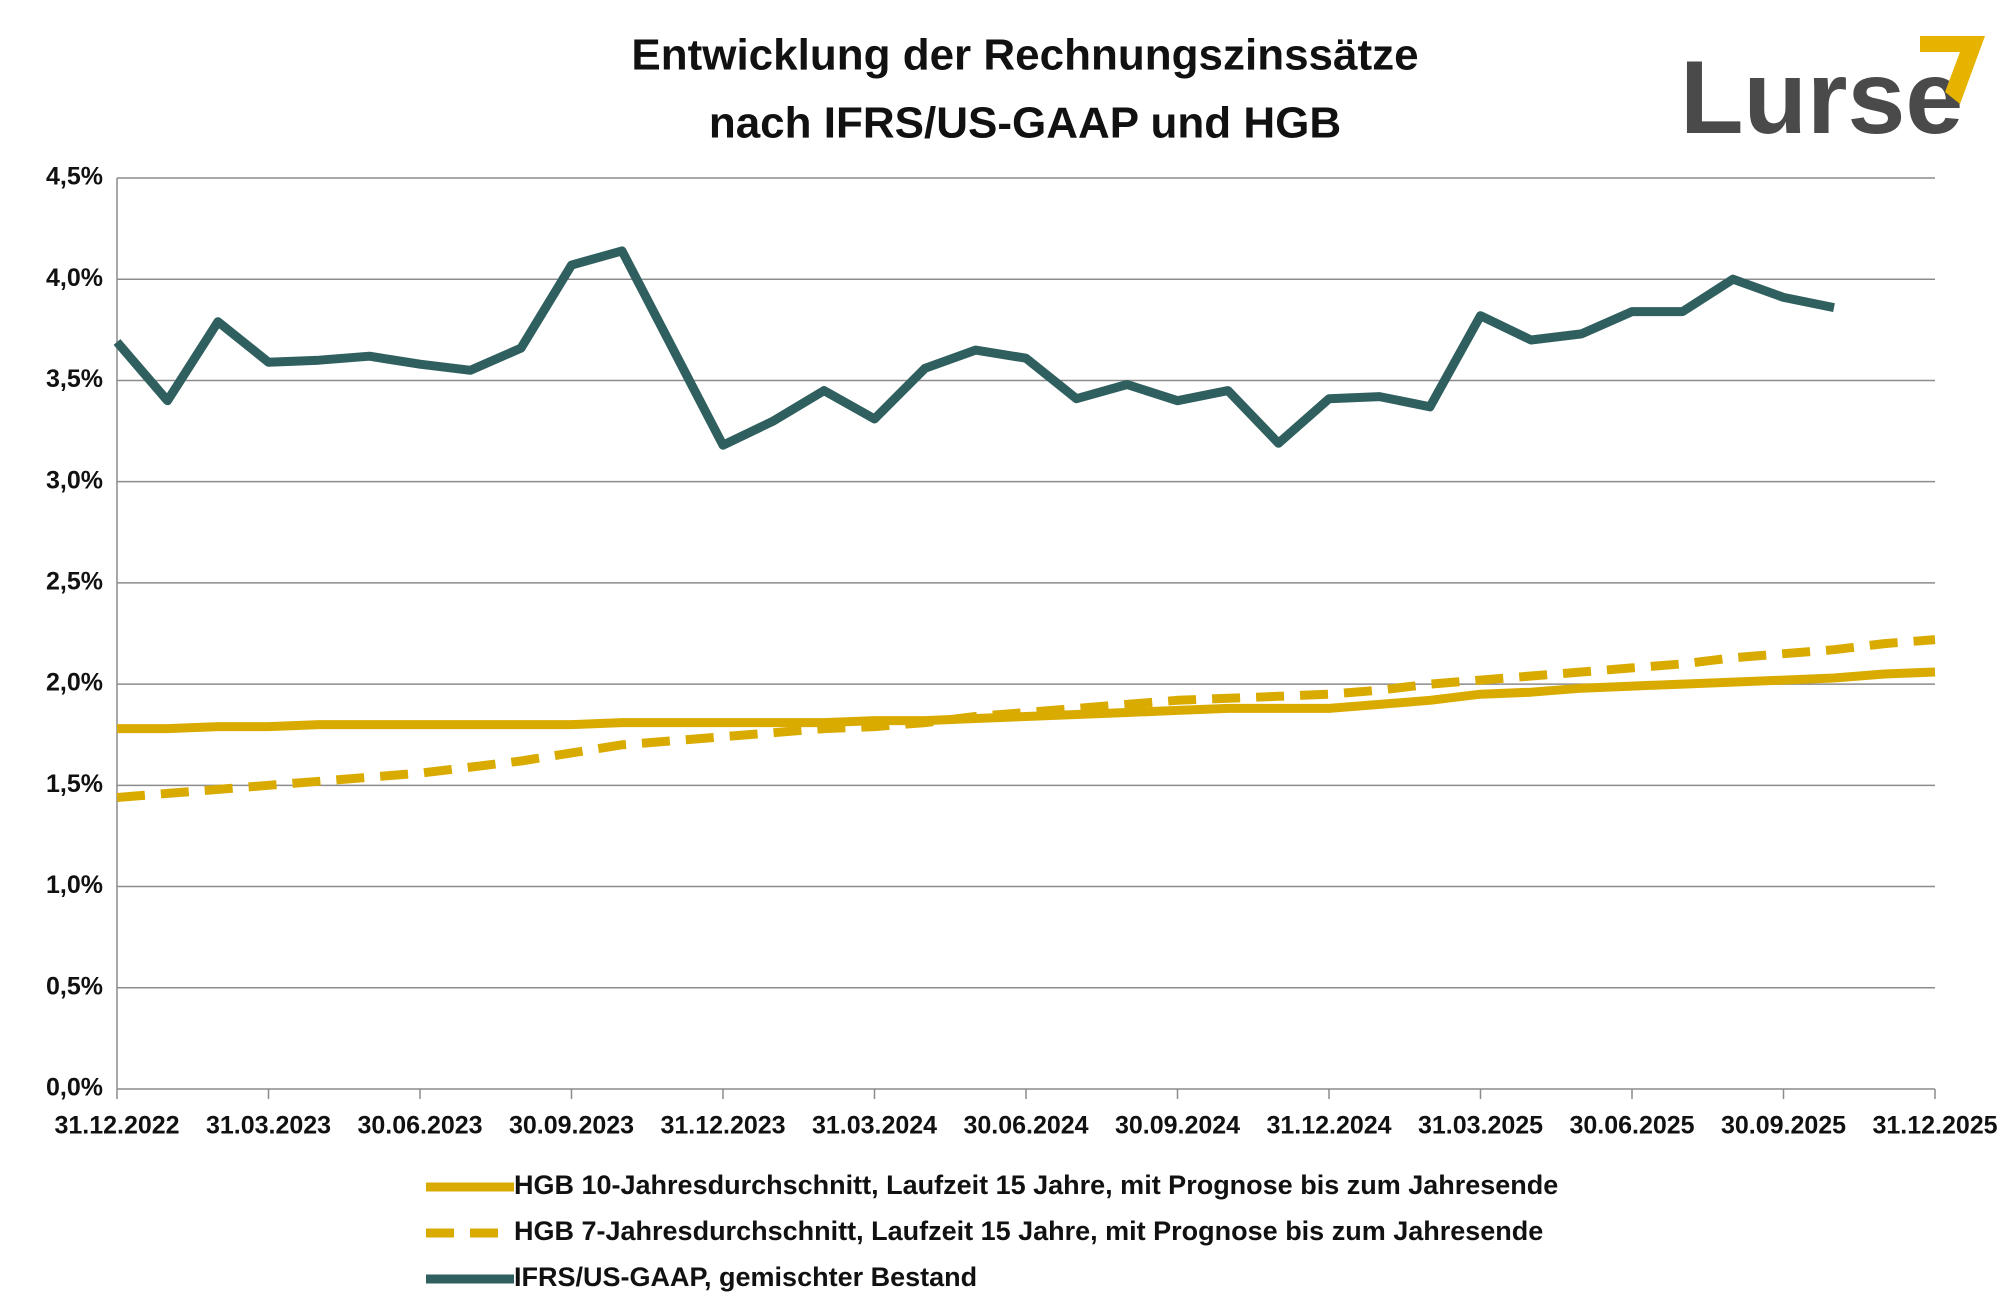 The height and width of the screenshot is (1301, 2013). Describe the element at coordinates (1783, 1126) in the screenshot. I see `x-tick-label: 30.09.2025` at that location.